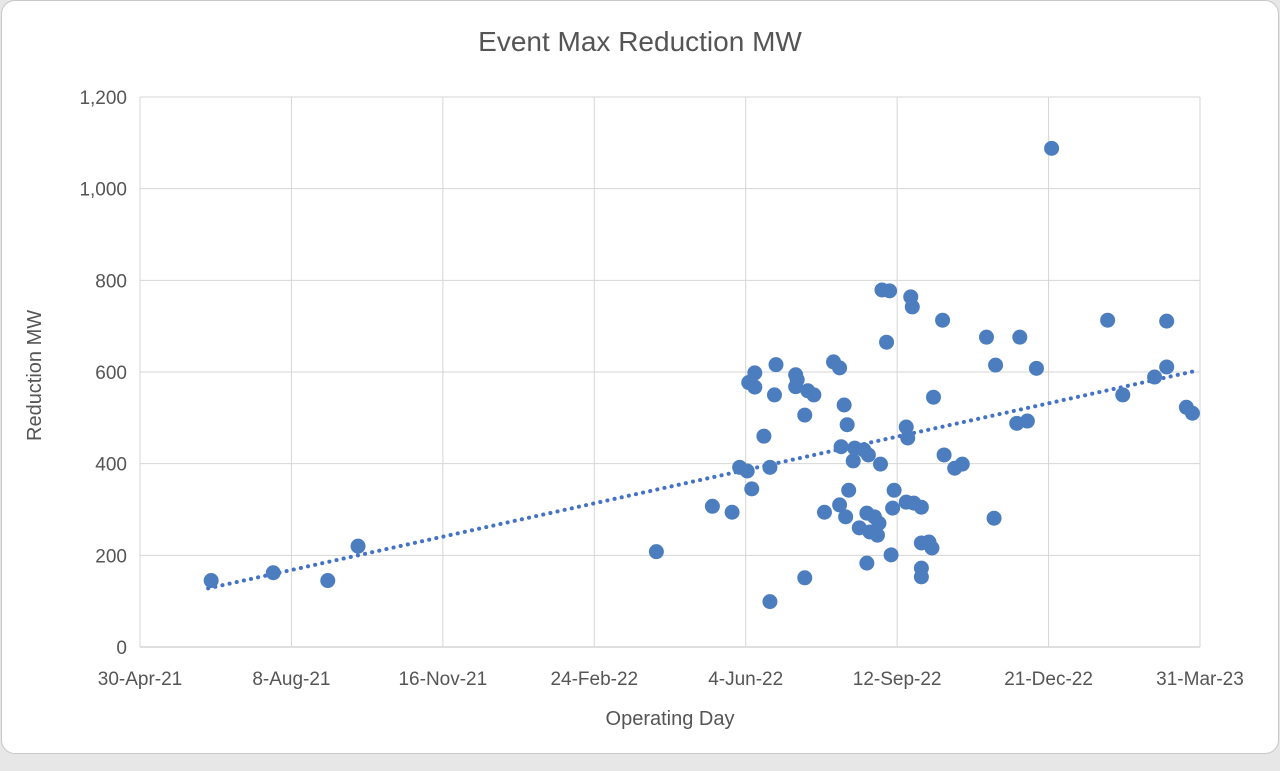 The image size is (1280, 771). I want to click on x-tick-label: 8-Aug-21, so click(291, 679).